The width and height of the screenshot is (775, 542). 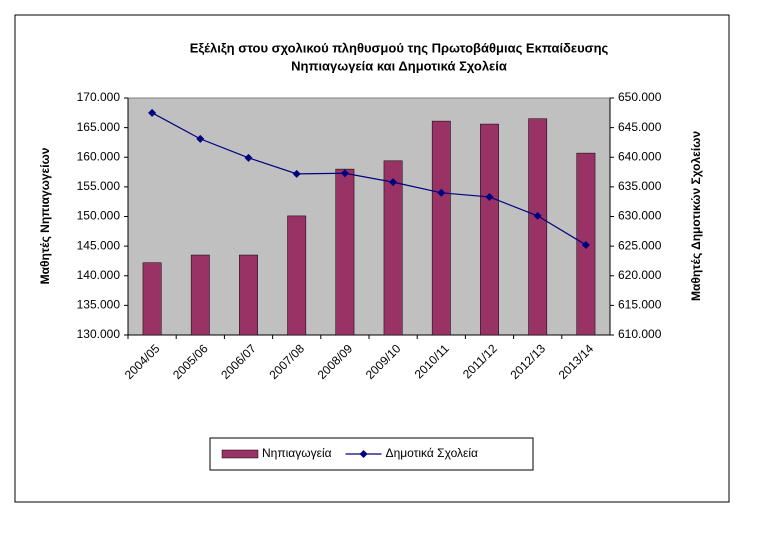 What do you see at coordinates (696, 216) in the screenshot?
I see `y2-axis-title: Μαθητές Δημοτικών Σχολείων` at bounding box center [696, 216].